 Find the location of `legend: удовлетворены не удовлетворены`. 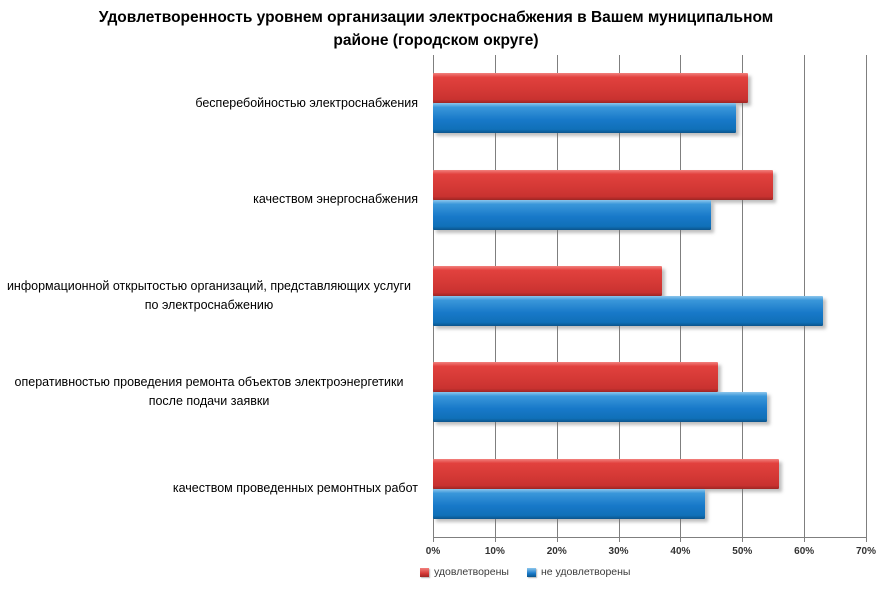

legend: удовлетворены не удовлетворены is located at coordinates (525, 572).